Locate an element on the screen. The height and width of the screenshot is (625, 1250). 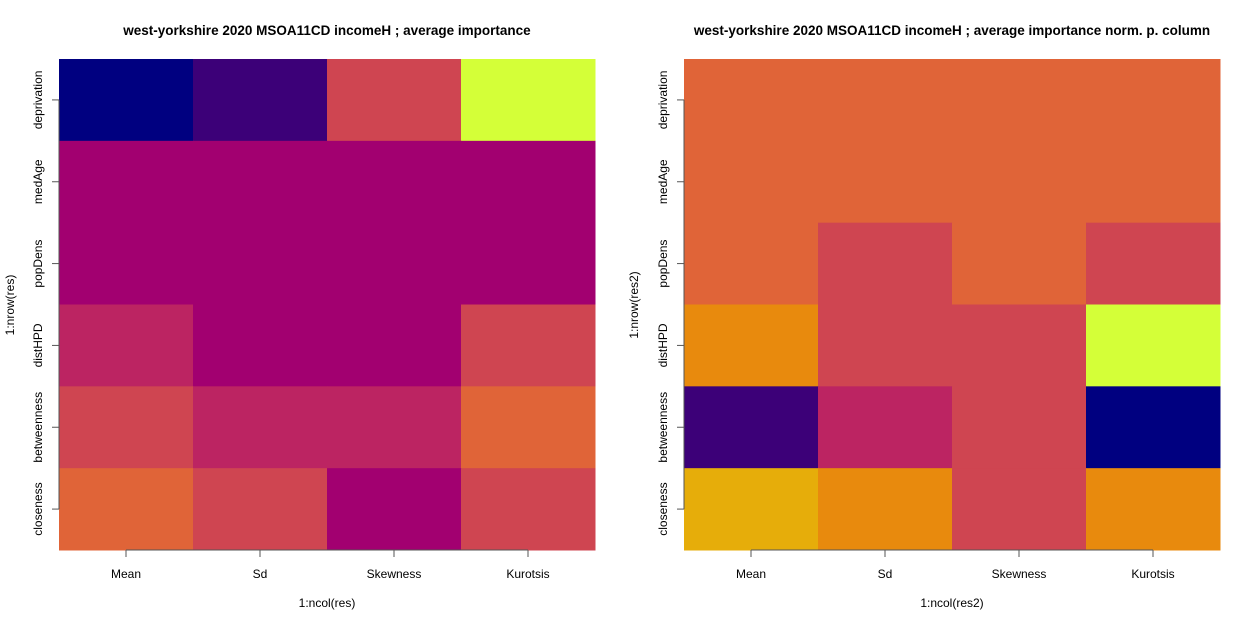
y-axis-label: 1:nrow(res2) is located at coordinates (634, 304).